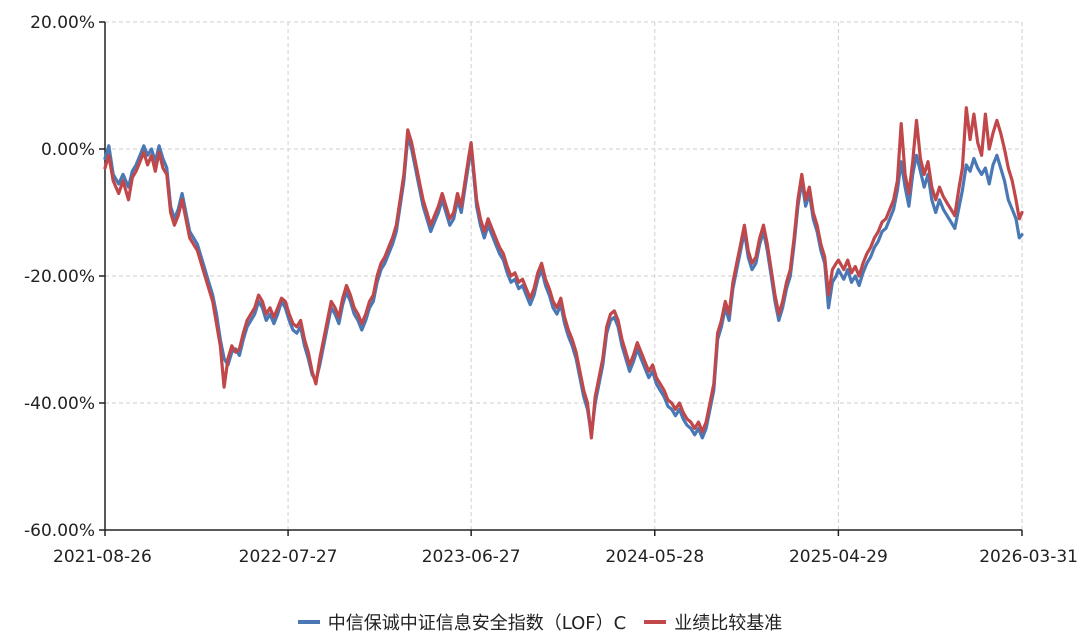 The image size is (1080, 635). What do you see at coordinates (308, 621) in the screenshot?
I see `legend-swatch-fund` at bounding box center [308, 621].